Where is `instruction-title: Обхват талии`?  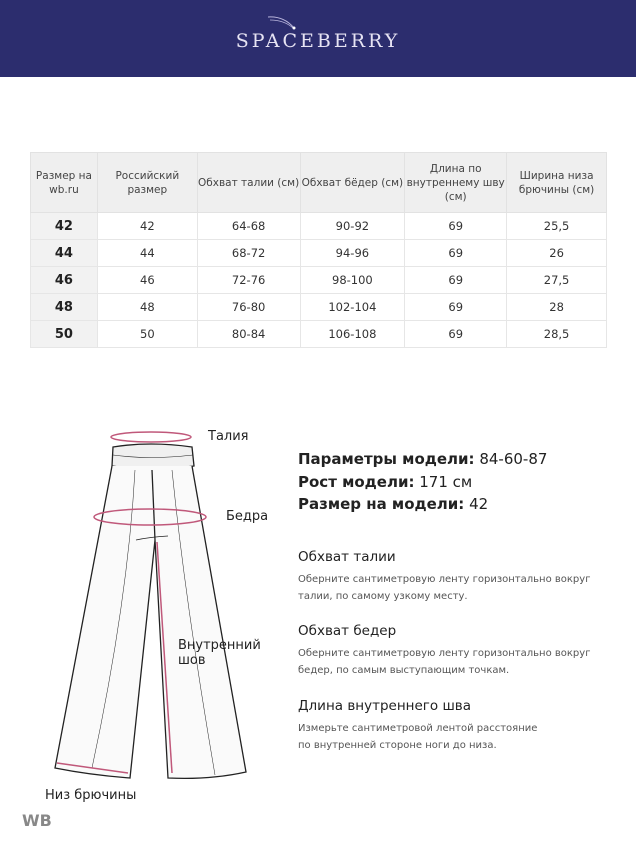 instruction-title: Обхват талии is located at coordinates (347, 557).